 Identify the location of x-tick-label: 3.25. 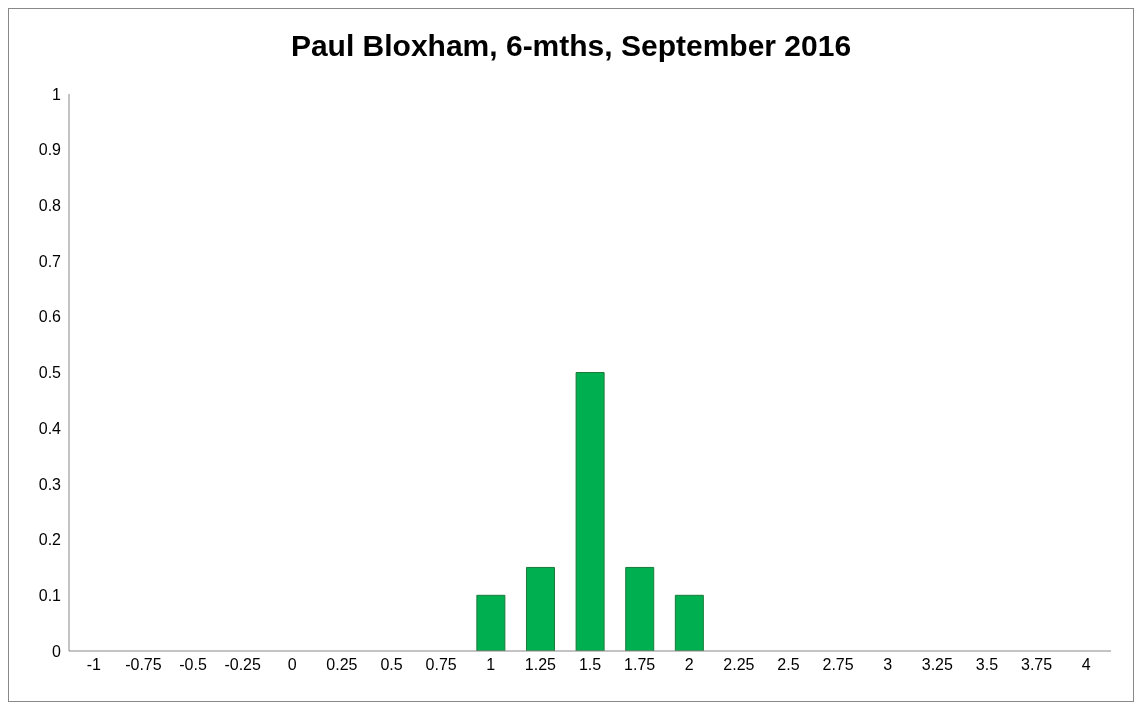
(937, 665).